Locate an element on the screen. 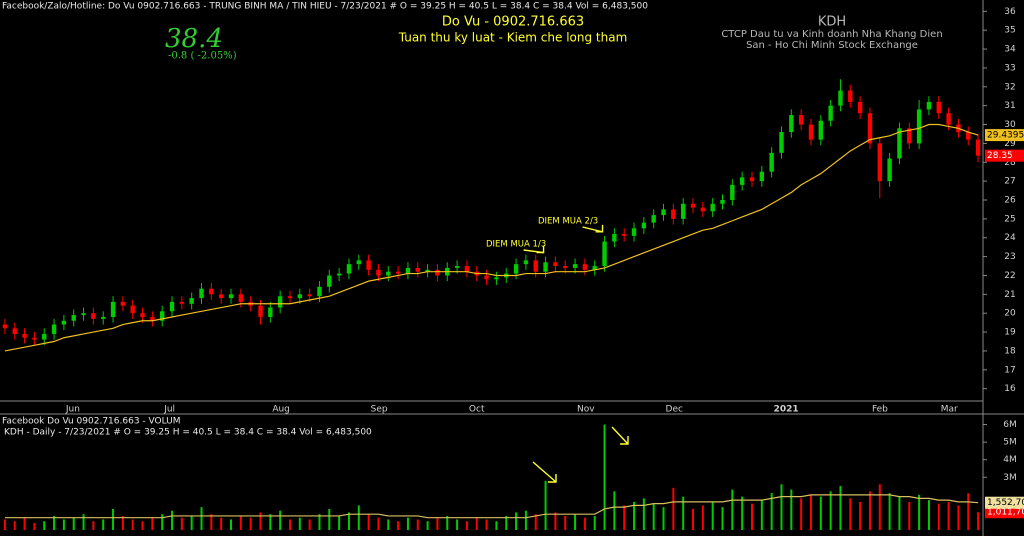 The height and width of the screenshot is (536, 1024). volume-ma-last-label-box is located at coordinates (1004, 502).